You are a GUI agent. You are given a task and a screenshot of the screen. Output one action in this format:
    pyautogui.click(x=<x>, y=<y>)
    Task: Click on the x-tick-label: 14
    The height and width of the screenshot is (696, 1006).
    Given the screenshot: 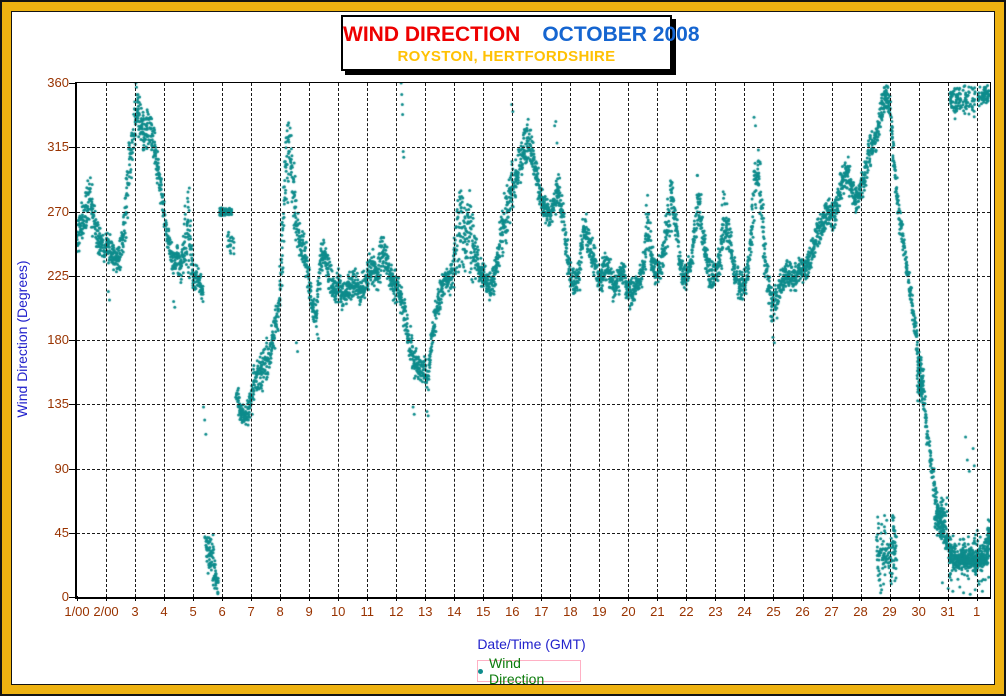 What is the action you would take?
    pyautogui.click(x=454, y=611)
    